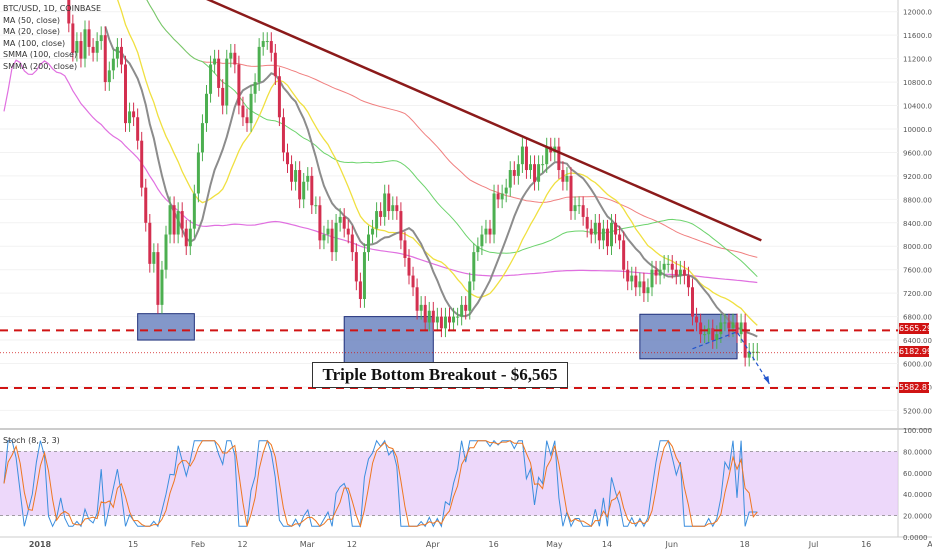  What do you see at coordinates (917, 474) in the screenshot?
I see `stoch-tick-label: 60.0000` at bounding box center [917, 474].